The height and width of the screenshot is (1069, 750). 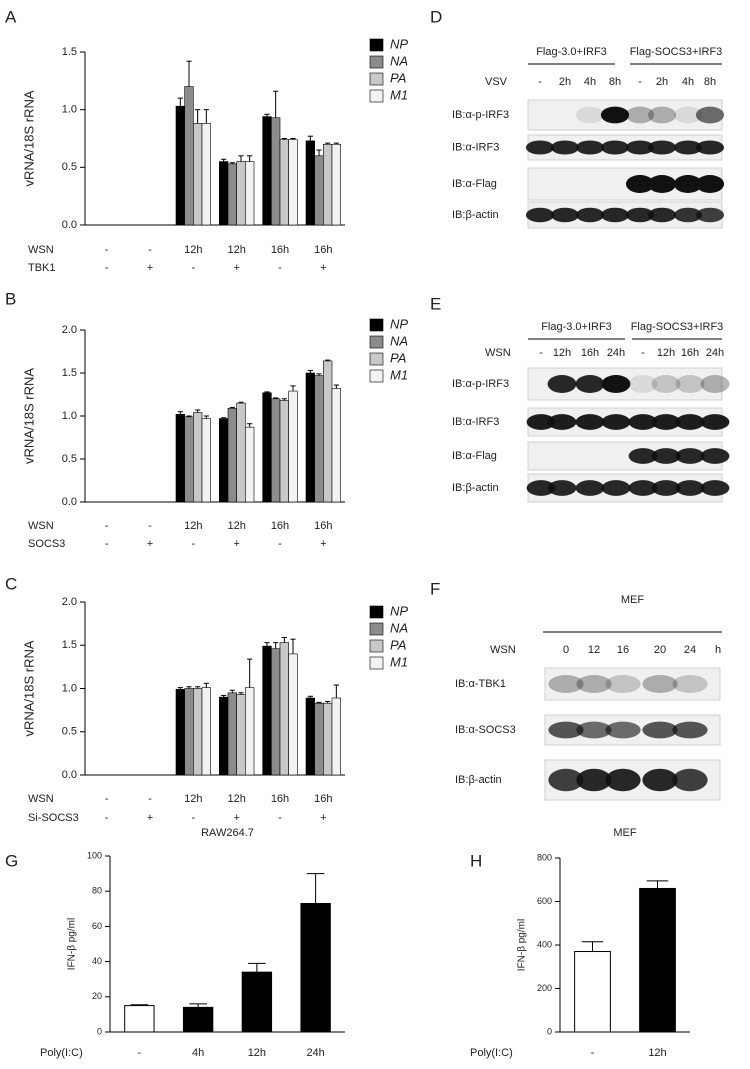 What do you see at coordinates (590, 353) in the screenshot?
I see `lane-label: 16h` at bounding box center [590, 353].